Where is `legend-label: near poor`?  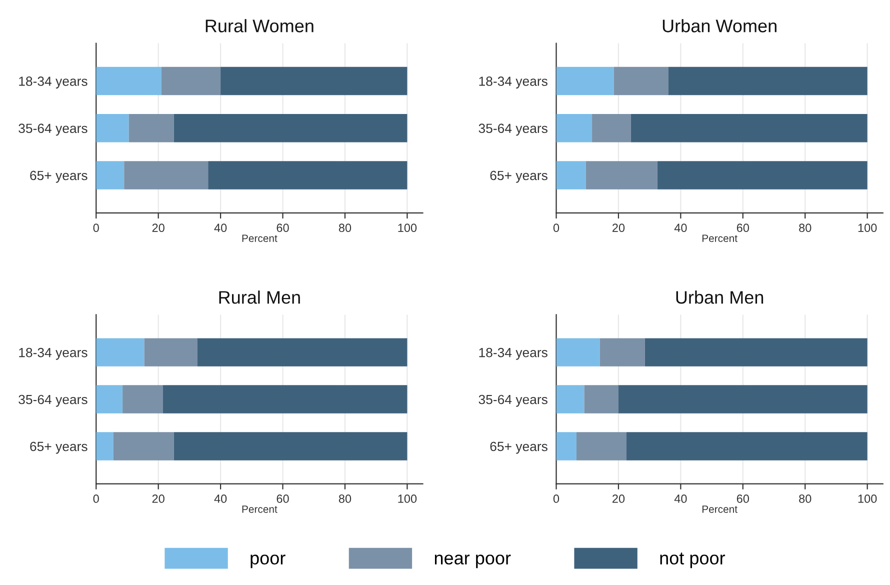
legend-label: near poor is located at coordinates (472, 561).